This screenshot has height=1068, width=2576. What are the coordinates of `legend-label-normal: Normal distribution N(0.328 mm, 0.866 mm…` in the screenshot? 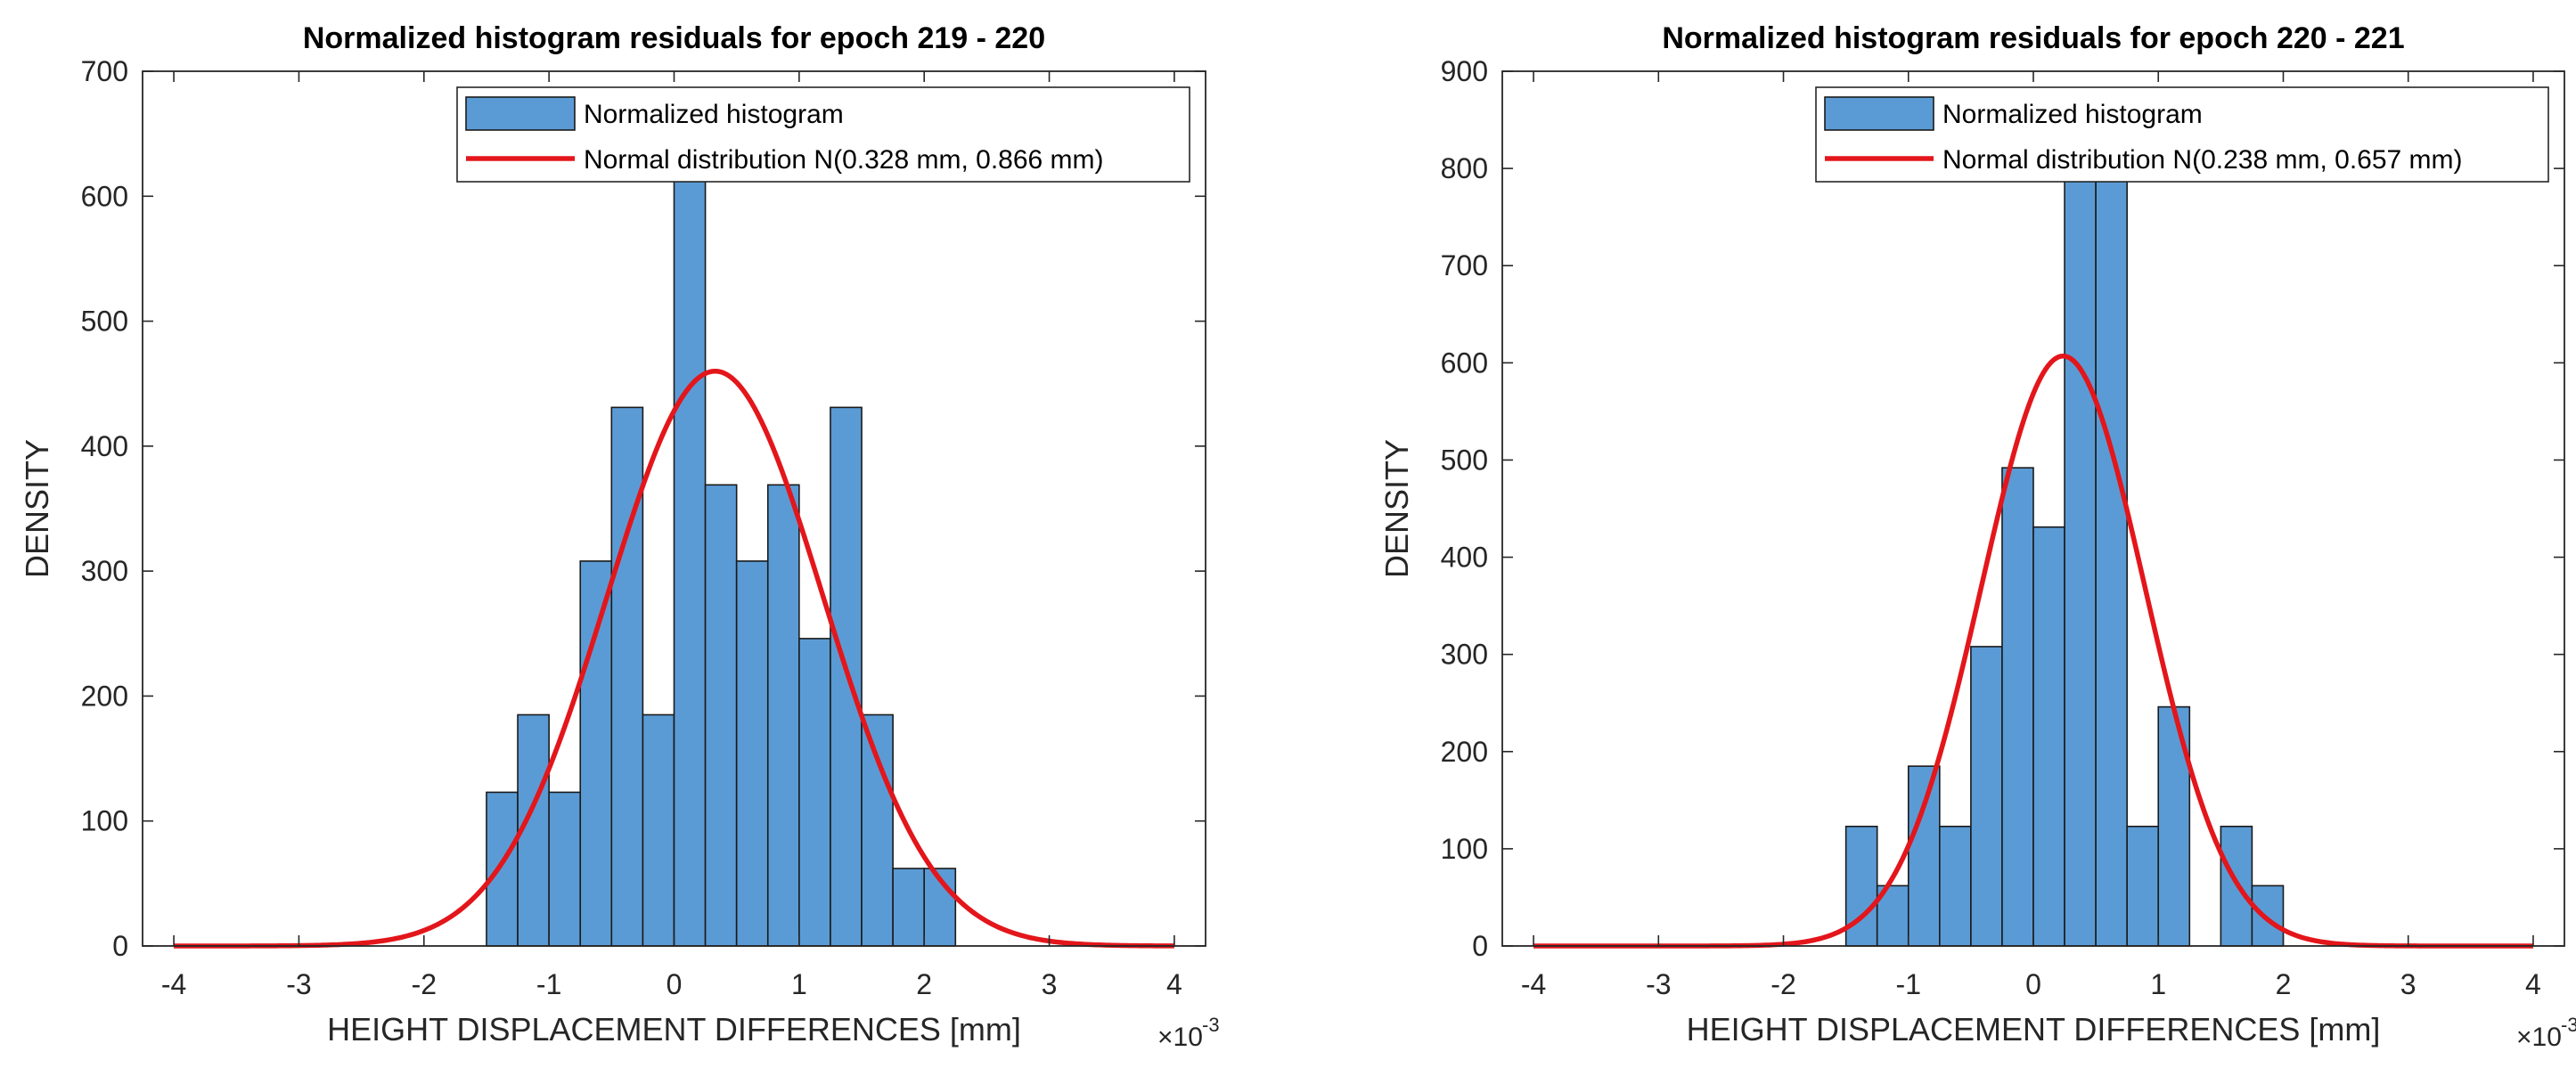 It's located at (844, 160).